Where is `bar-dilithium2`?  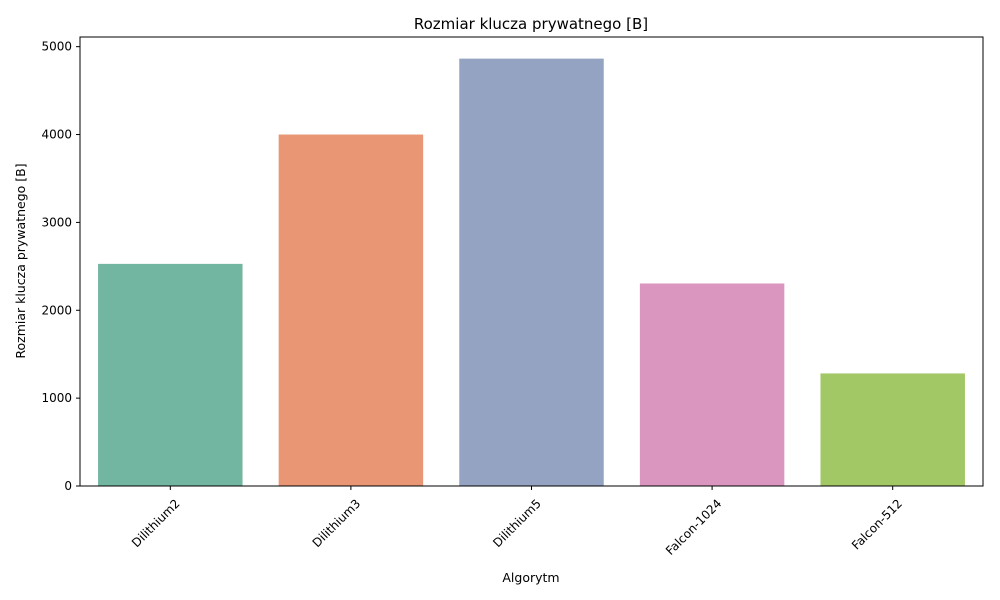 bar-dilithium2 is located at coordinates (170, 374).